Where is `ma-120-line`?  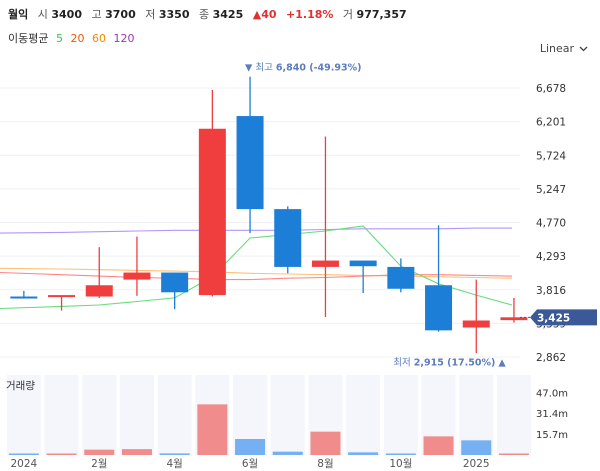
ma-120-line is located at coordinates (256, 230).